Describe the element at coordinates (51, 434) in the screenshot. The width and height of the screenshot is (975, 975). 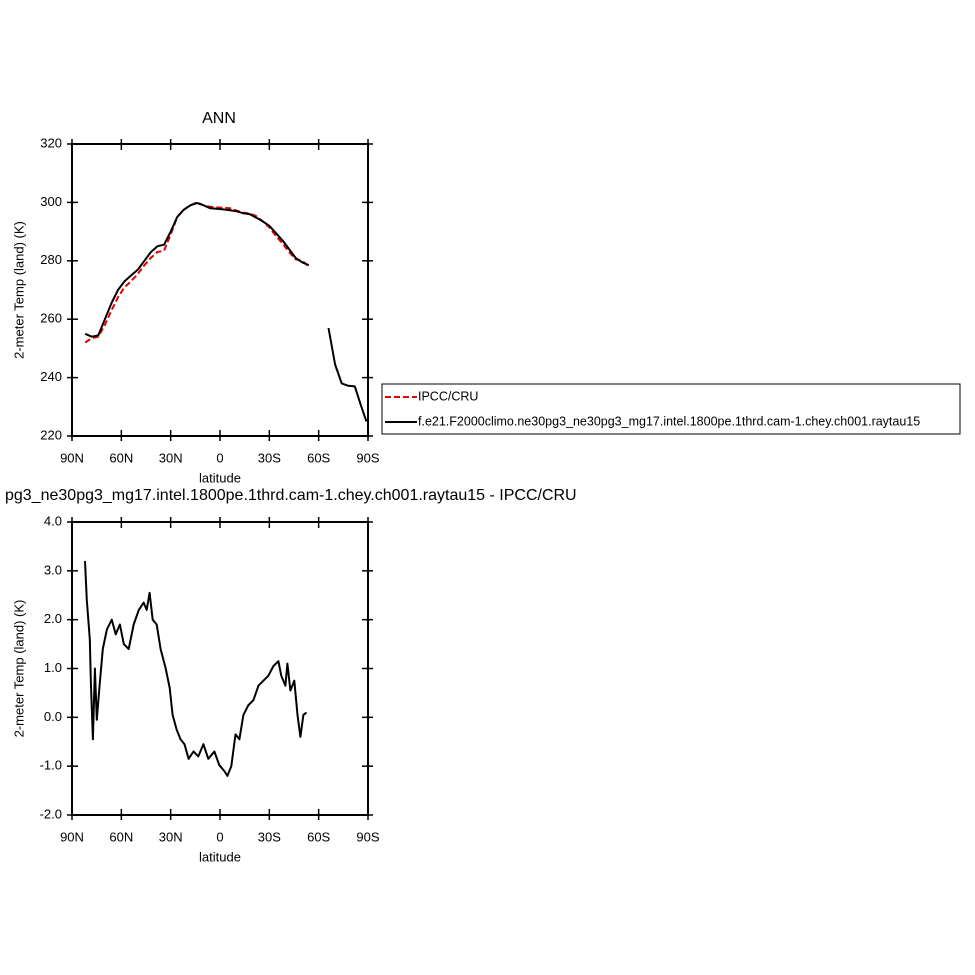
I see `y-tick-label: 220` at that location.